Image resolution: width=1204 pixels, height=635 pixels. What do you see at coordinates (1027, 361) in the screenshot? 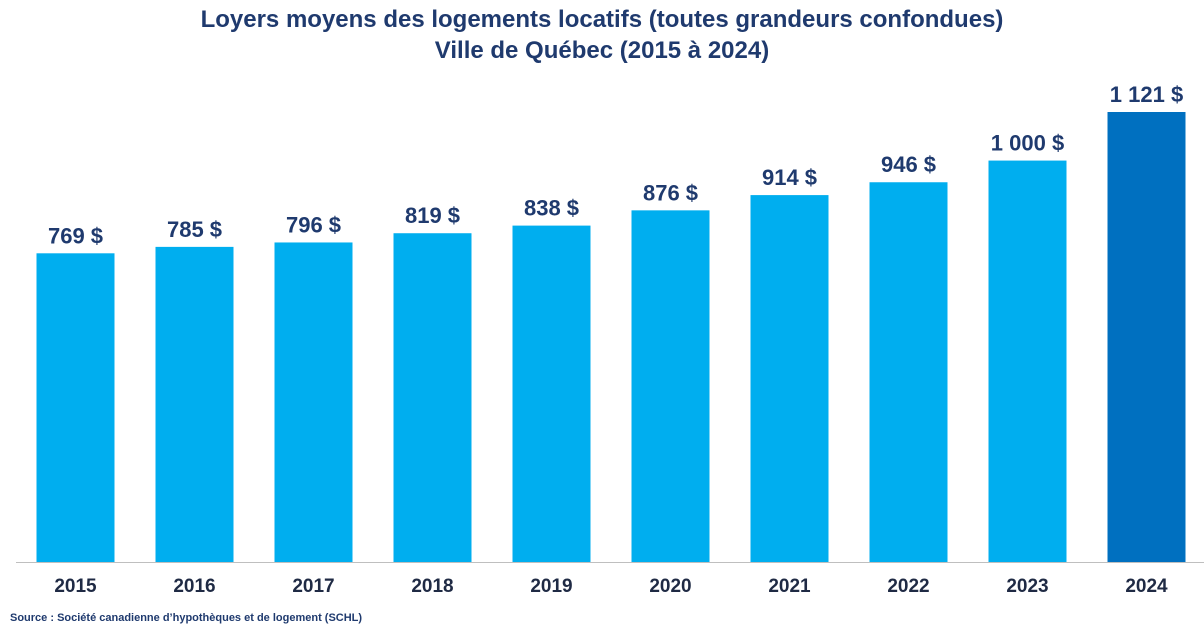
I see `bar-2023` at bounding box center [1027, 361].